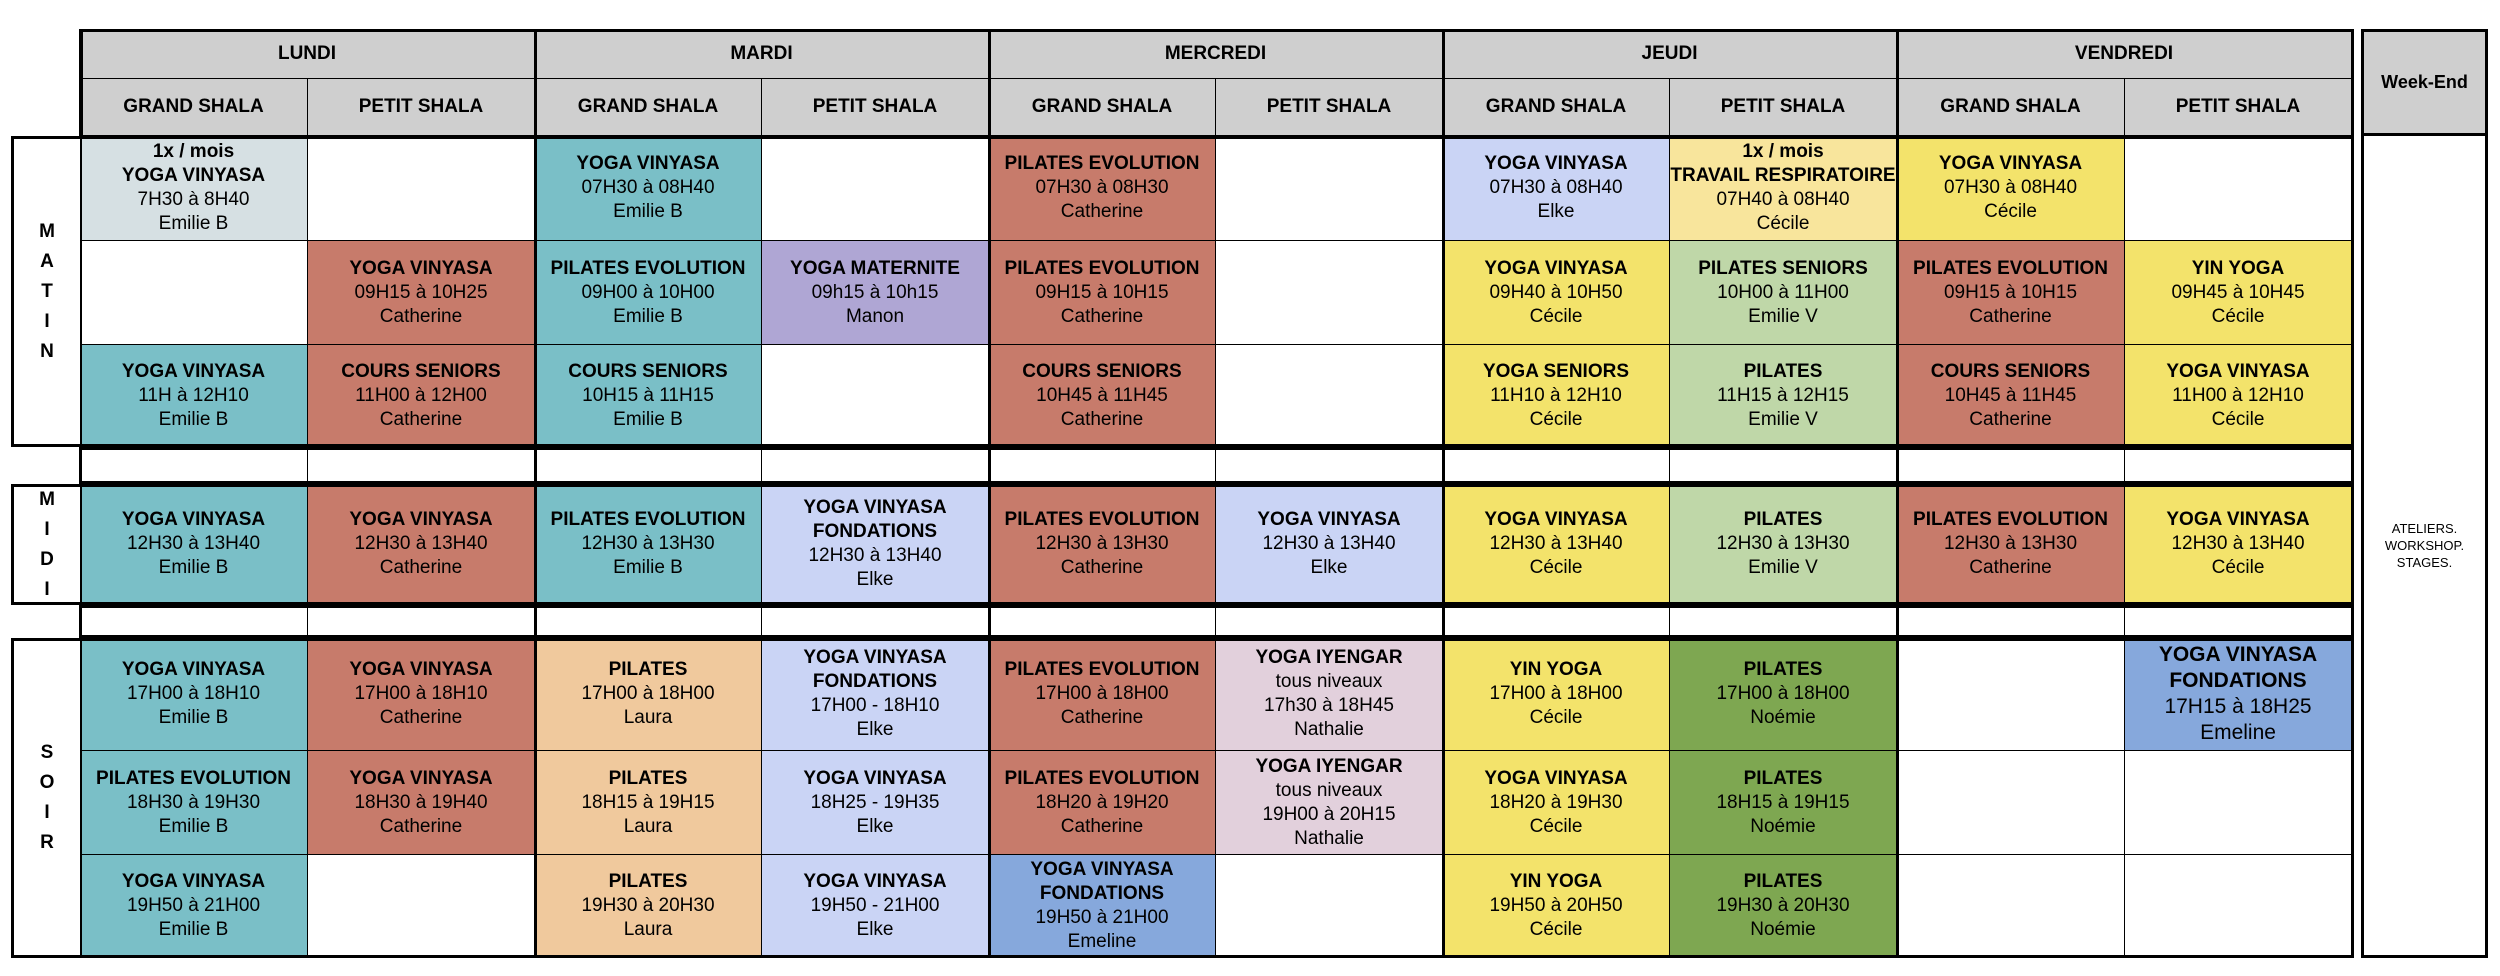 The height and width of the screenshot is (976, 2500). I want to click on day-header: VENDREDI, so click(2124, 54).